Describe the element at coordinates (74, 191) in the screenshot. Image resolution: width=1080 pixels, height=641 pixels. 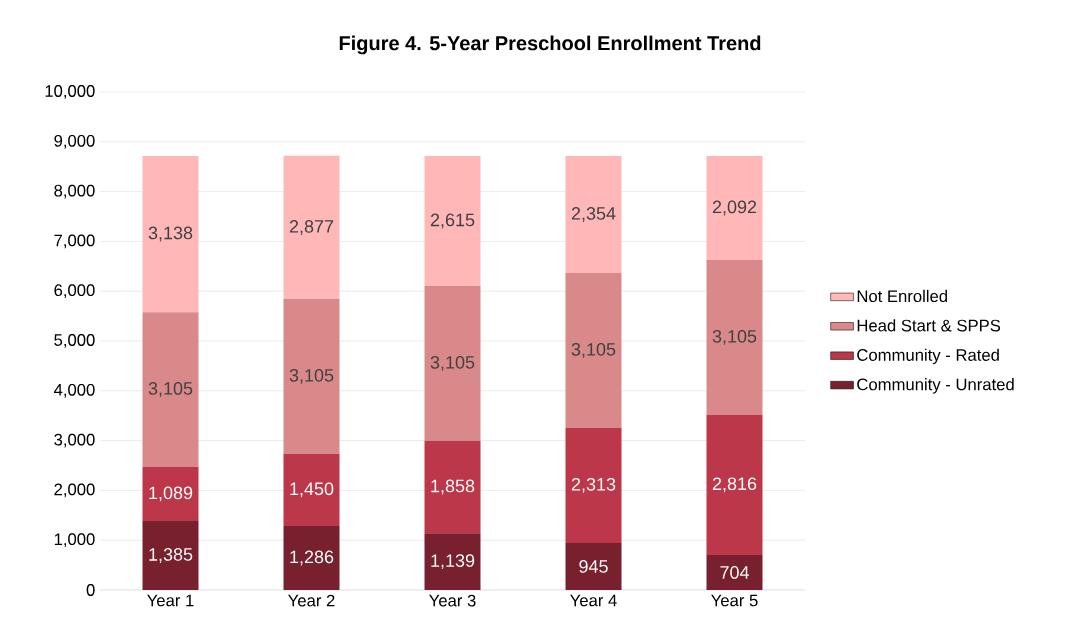
I see `y-tick-label: 8,000` at that location.